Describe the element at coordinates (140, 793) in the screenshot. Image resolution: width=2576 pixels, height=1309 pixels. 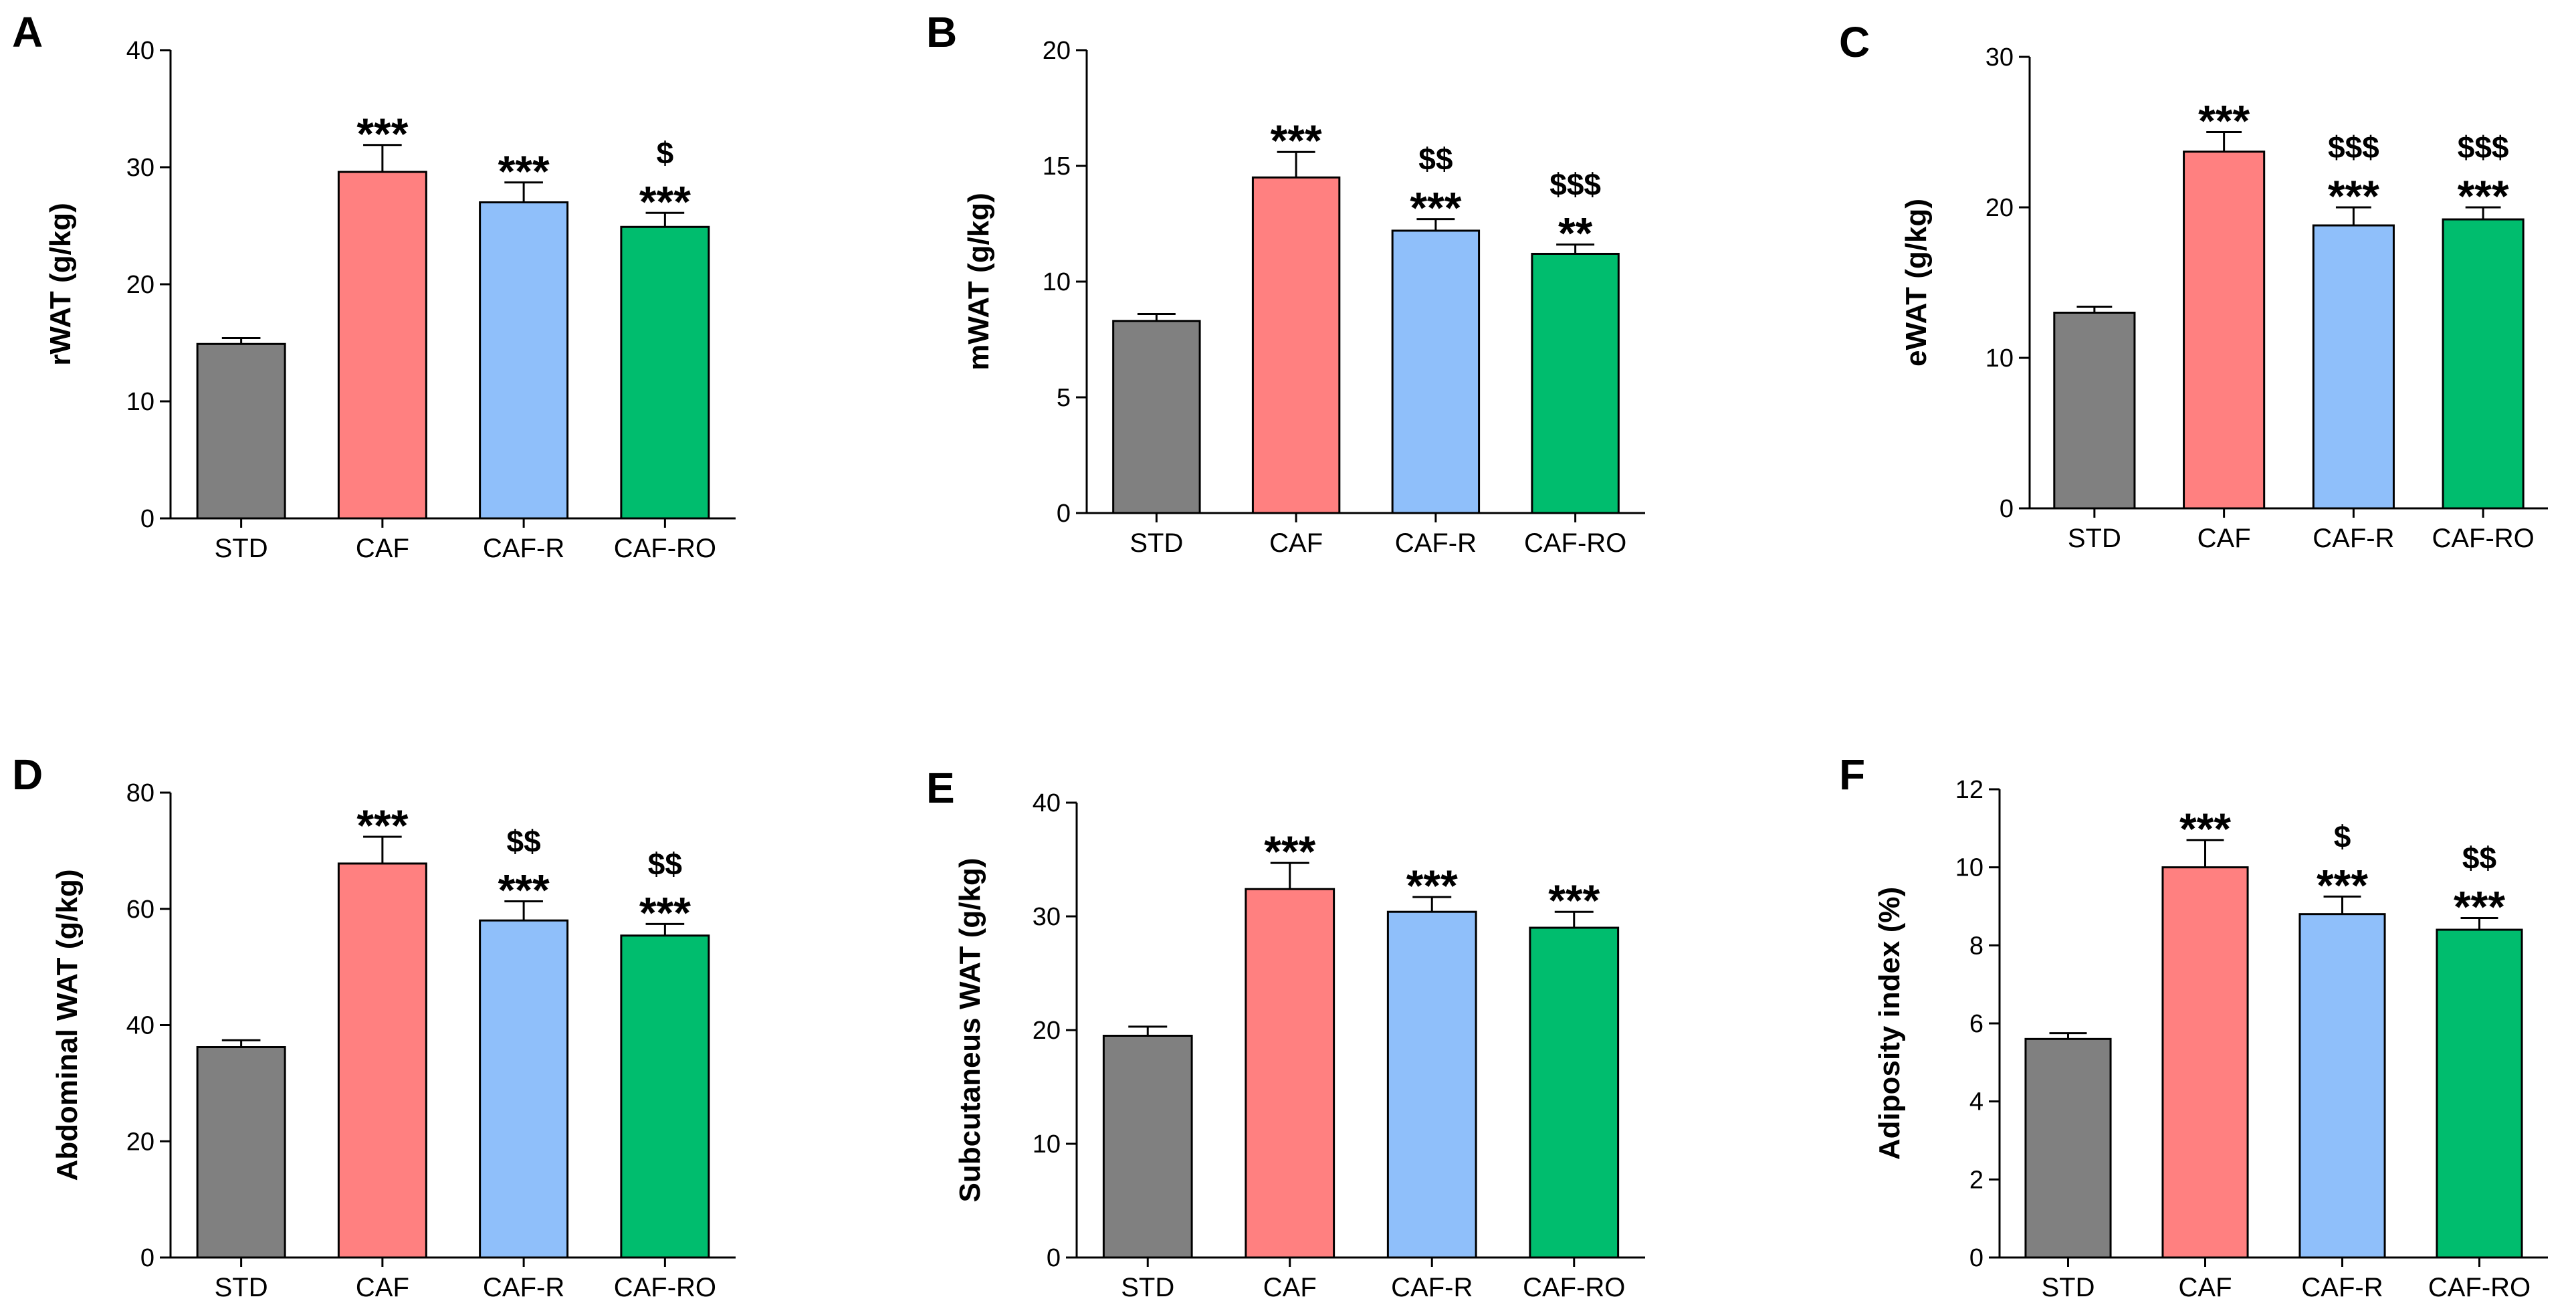
I see `y-tick-label: 80` at that location.